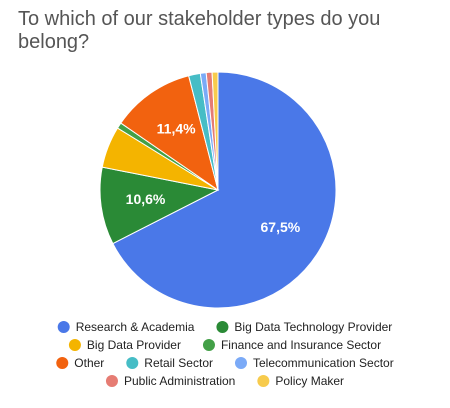 The height and width of the screenshot is (408, 450). I want to click on legend-item: Finance and Insurance Sector, so click(291, 345).